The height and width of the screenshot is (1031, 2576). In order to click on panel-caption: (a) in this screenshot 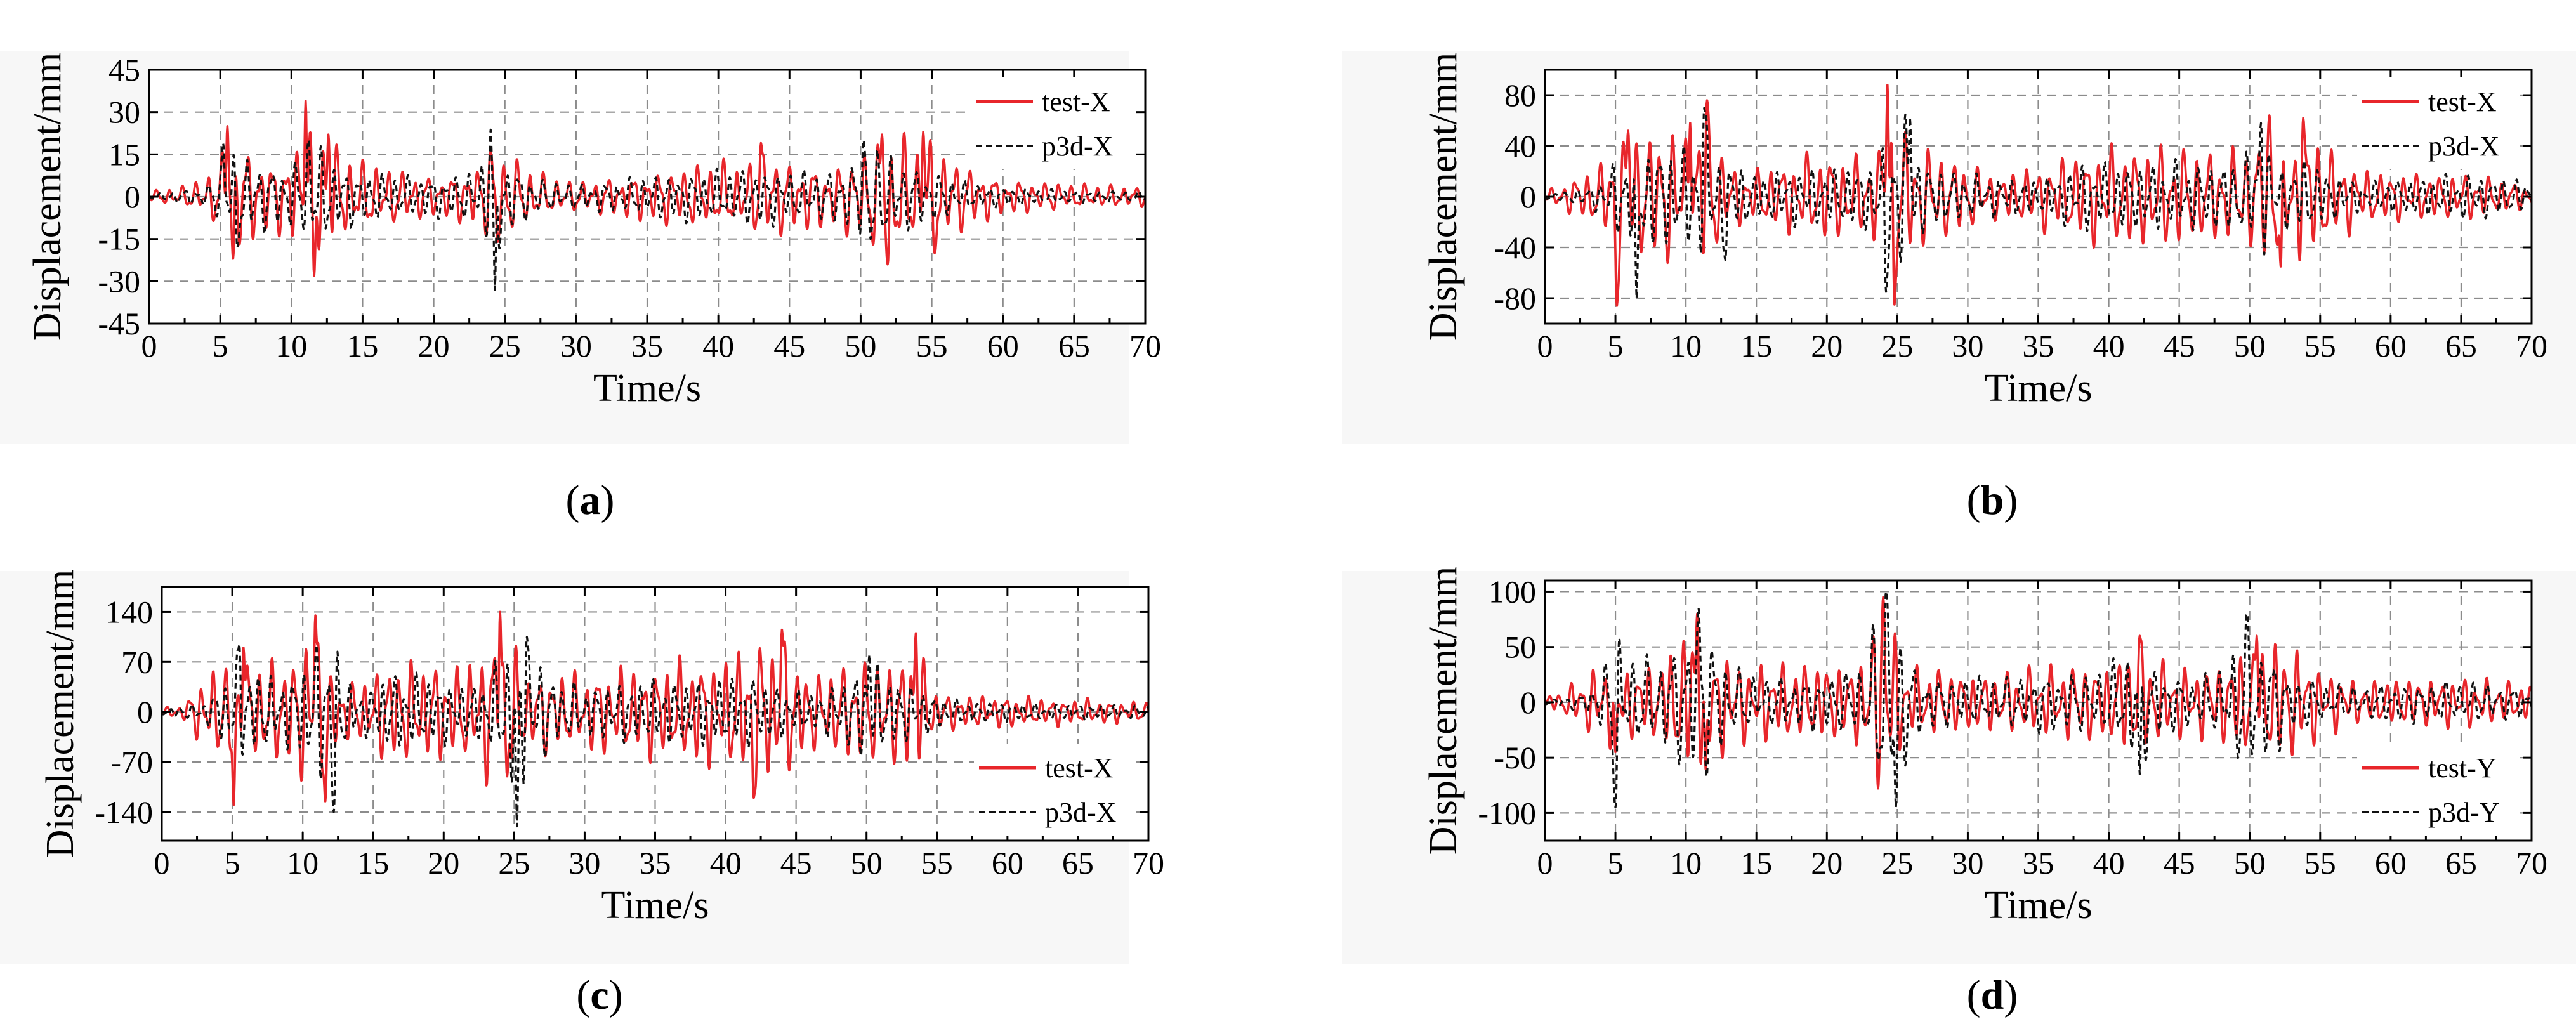, I will do `click(590, 500)`.